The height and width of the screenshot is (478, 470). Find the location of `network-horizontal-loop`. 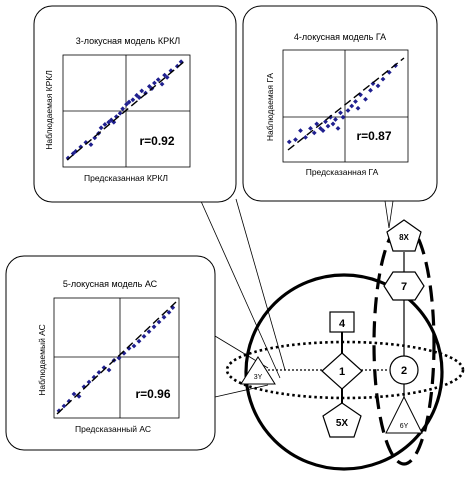

network-horizontal-loop is located at coordinates (345, 370).